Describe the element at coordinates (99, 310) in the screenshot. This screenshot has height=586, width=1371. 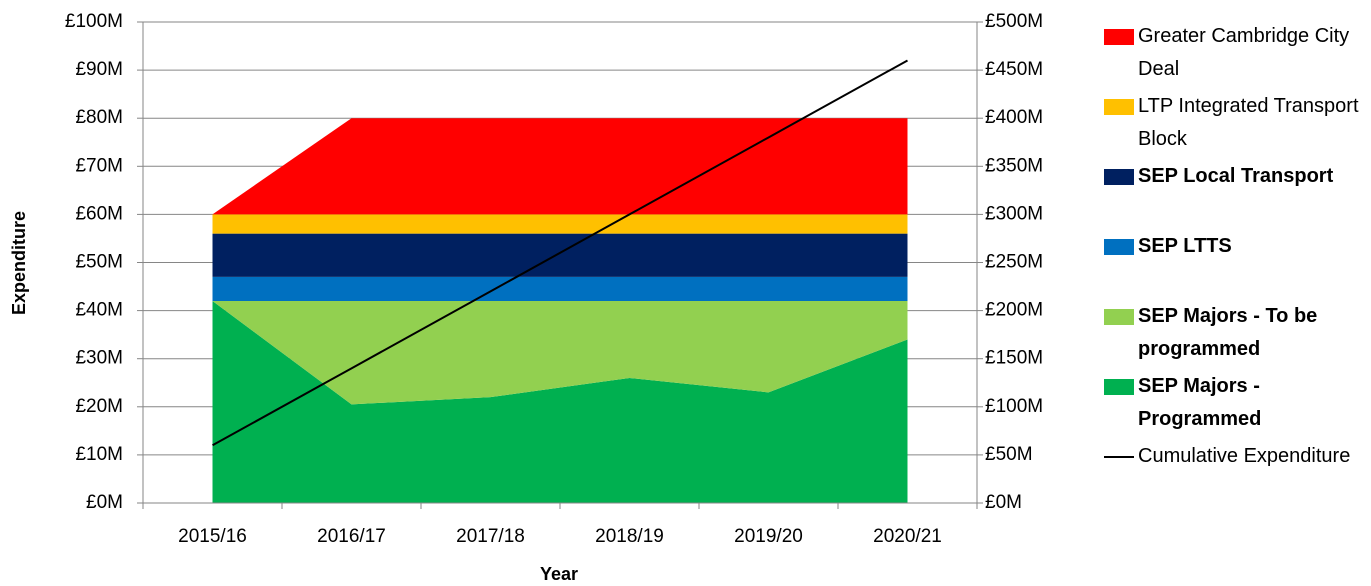
I see `y-tick-label: £40M` at that location.